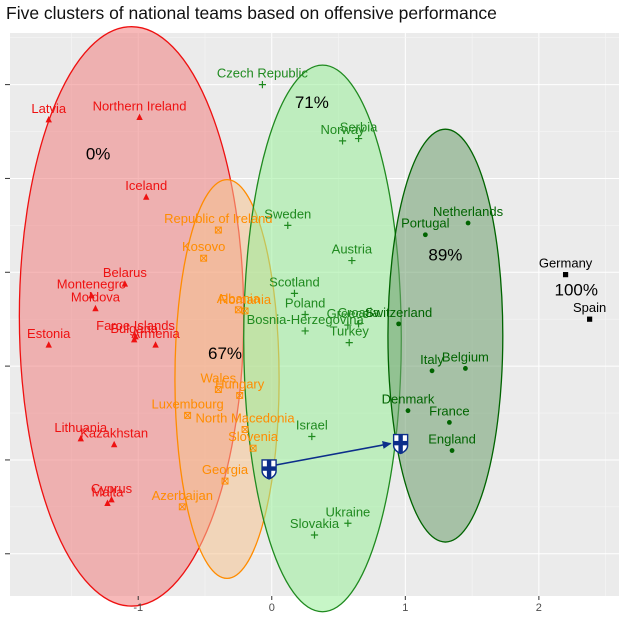 The height and width of the screenshot is (629, 636). What do you see at coordinates (272, 608) in the screenshot?
I see `x-tick-label-1: 0` at bounding box center [272, 608].